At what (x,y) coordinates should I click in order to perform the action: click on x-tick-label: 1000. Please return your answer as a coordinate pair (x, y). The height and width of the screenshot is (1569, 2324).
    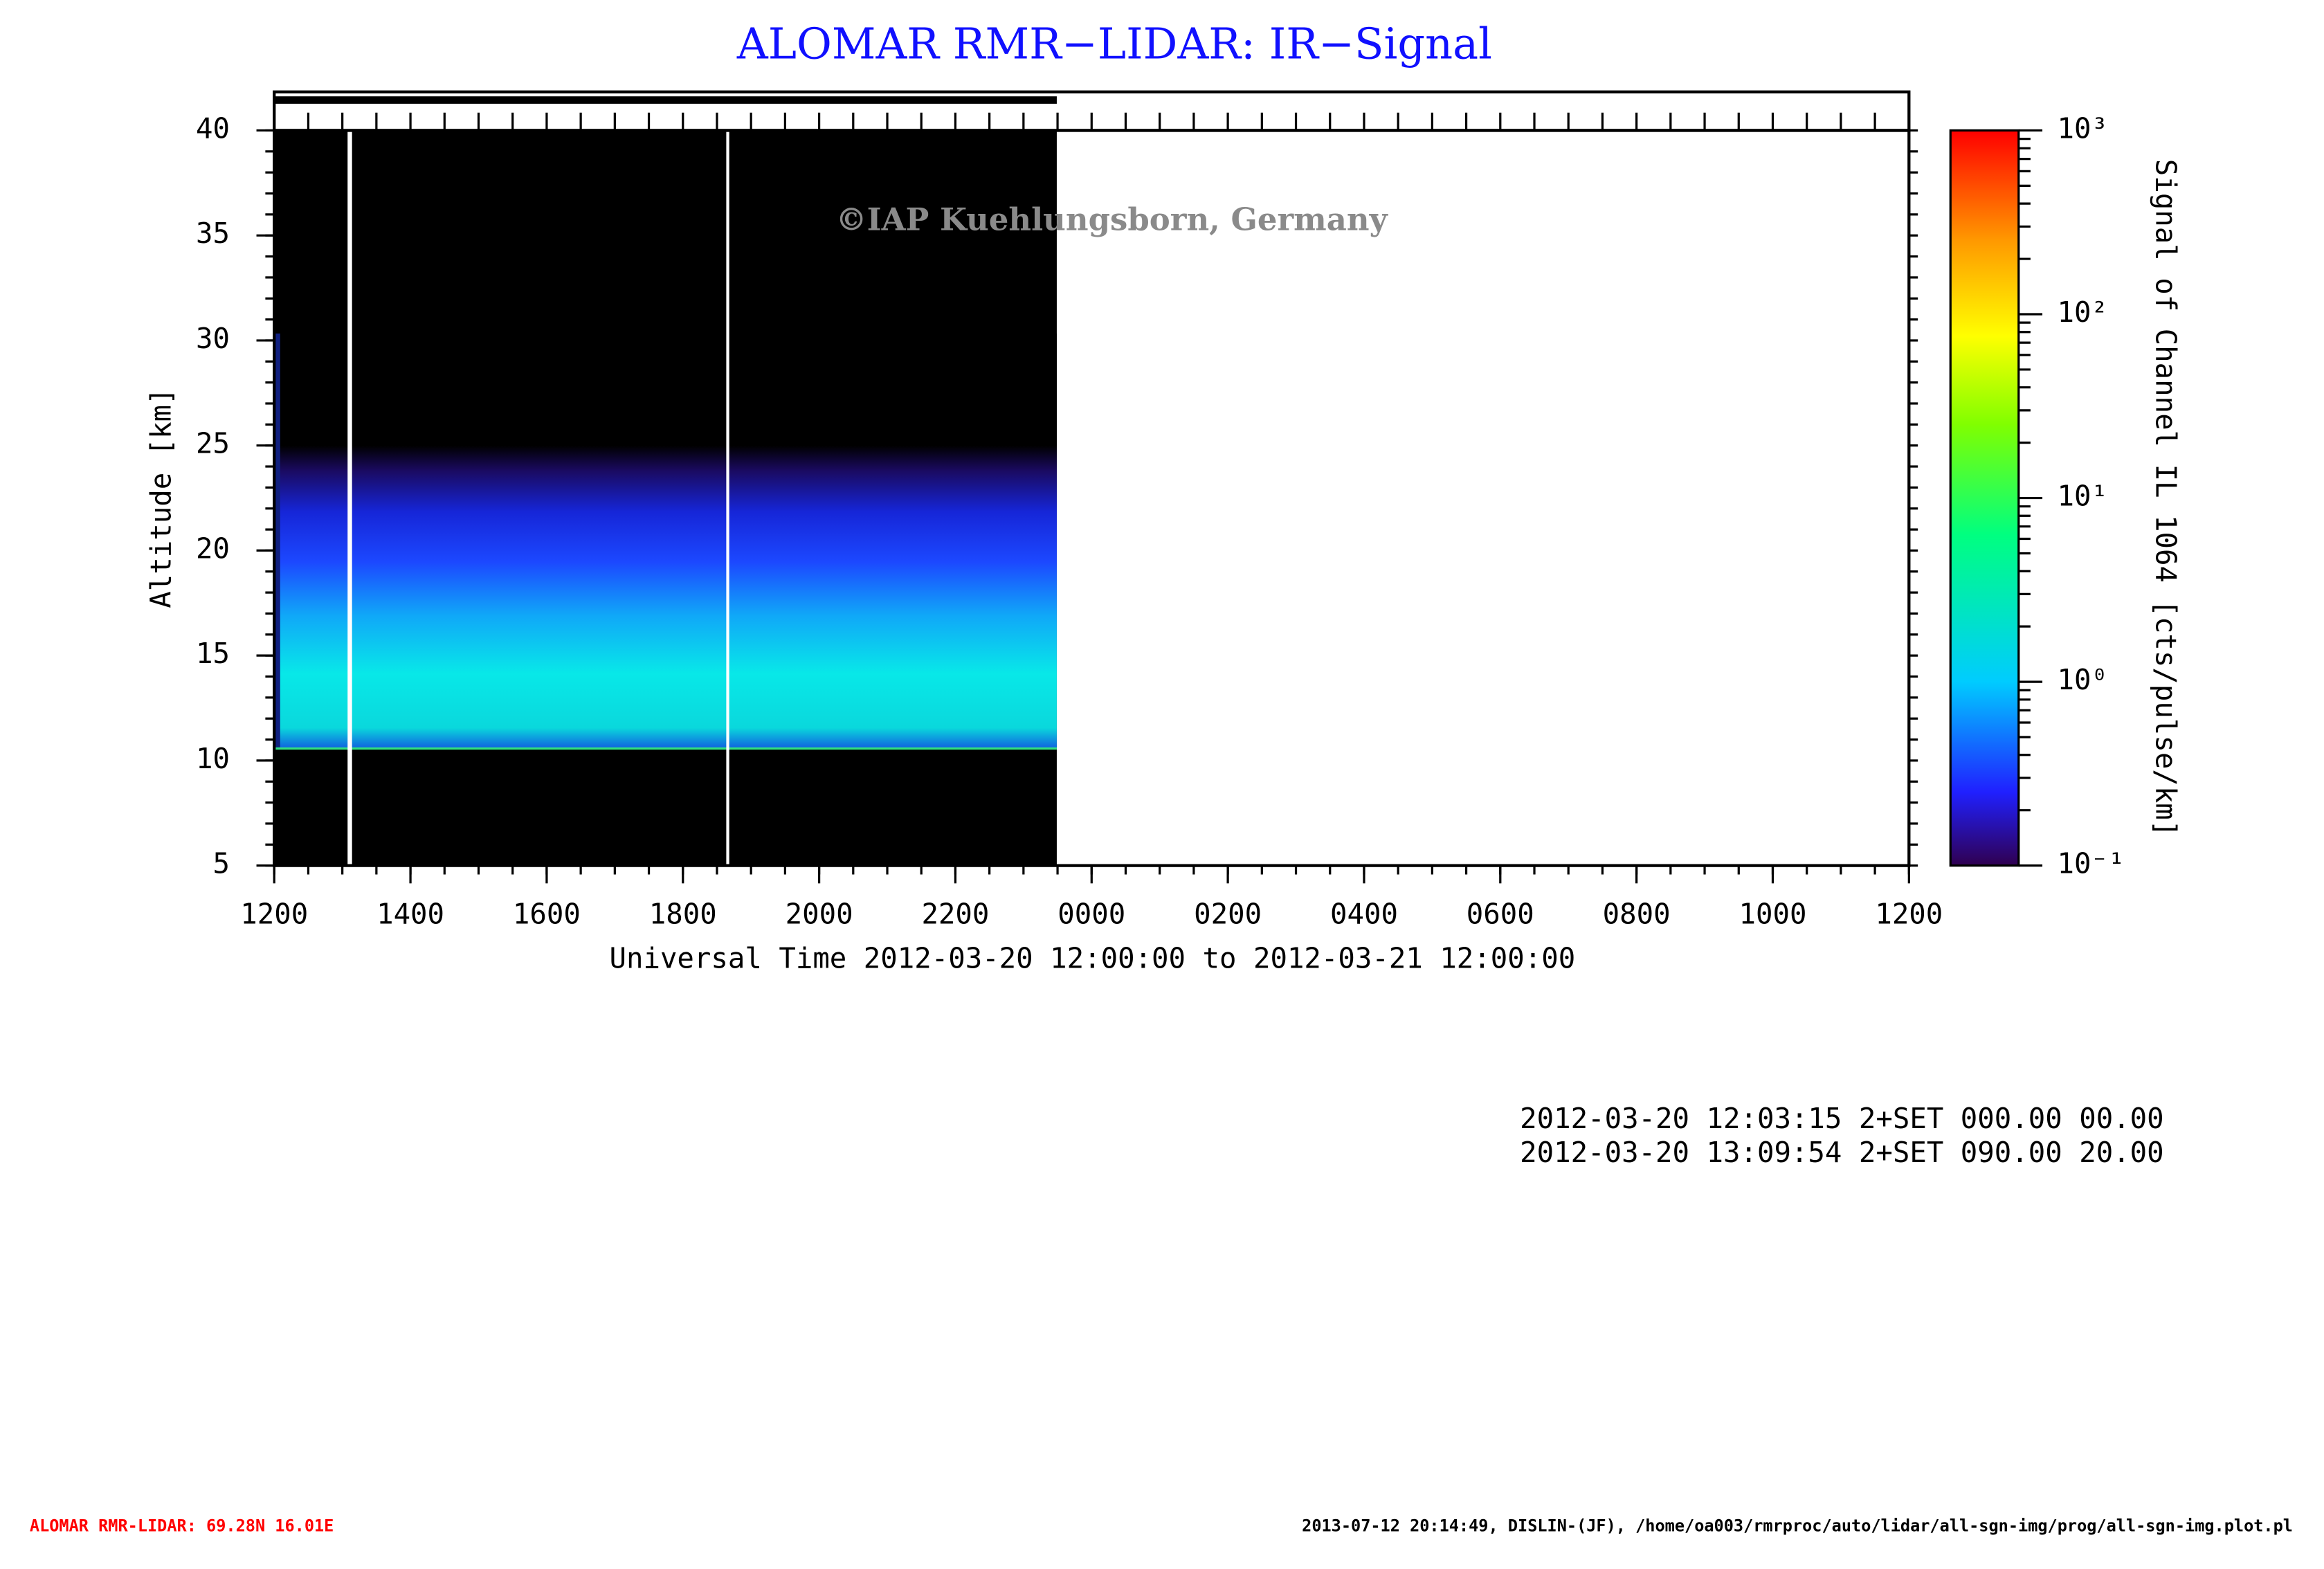
    Looking at the image, I should click on (1773, 913).